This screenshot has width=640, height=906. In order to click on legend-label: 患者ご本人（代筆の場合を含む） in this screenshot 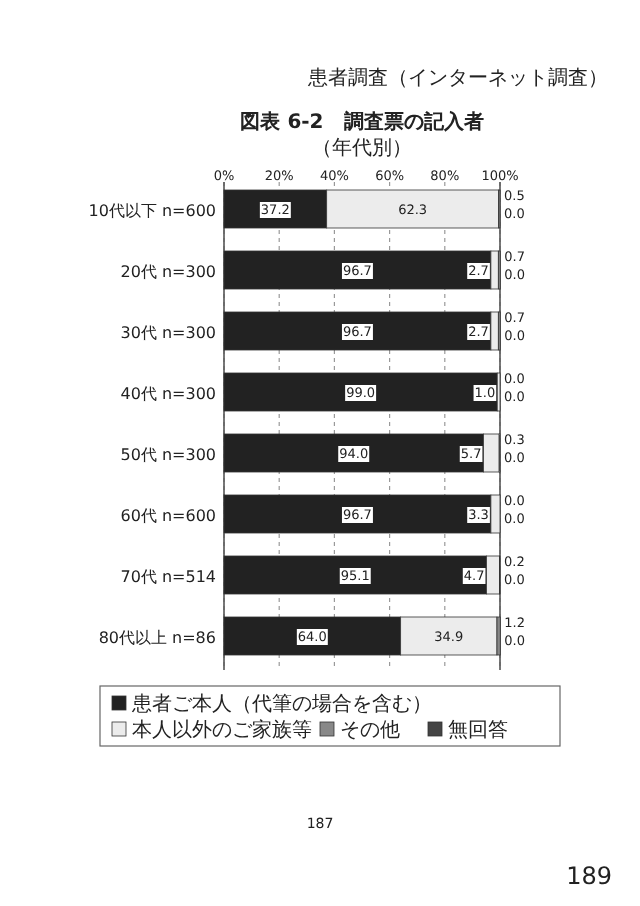, I will do `click(281, 704)`.